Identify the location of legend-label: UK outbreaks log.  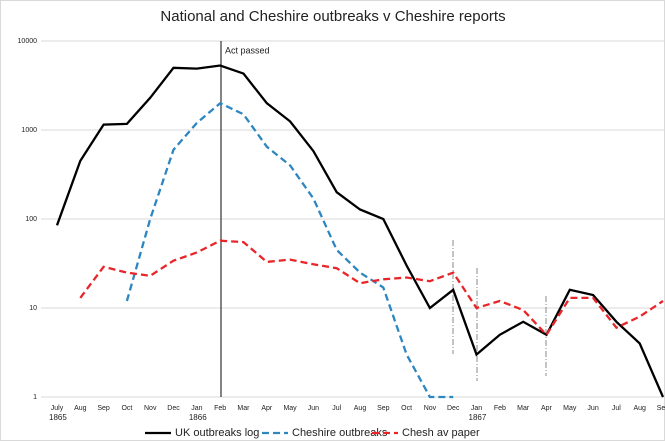
(217, 433).